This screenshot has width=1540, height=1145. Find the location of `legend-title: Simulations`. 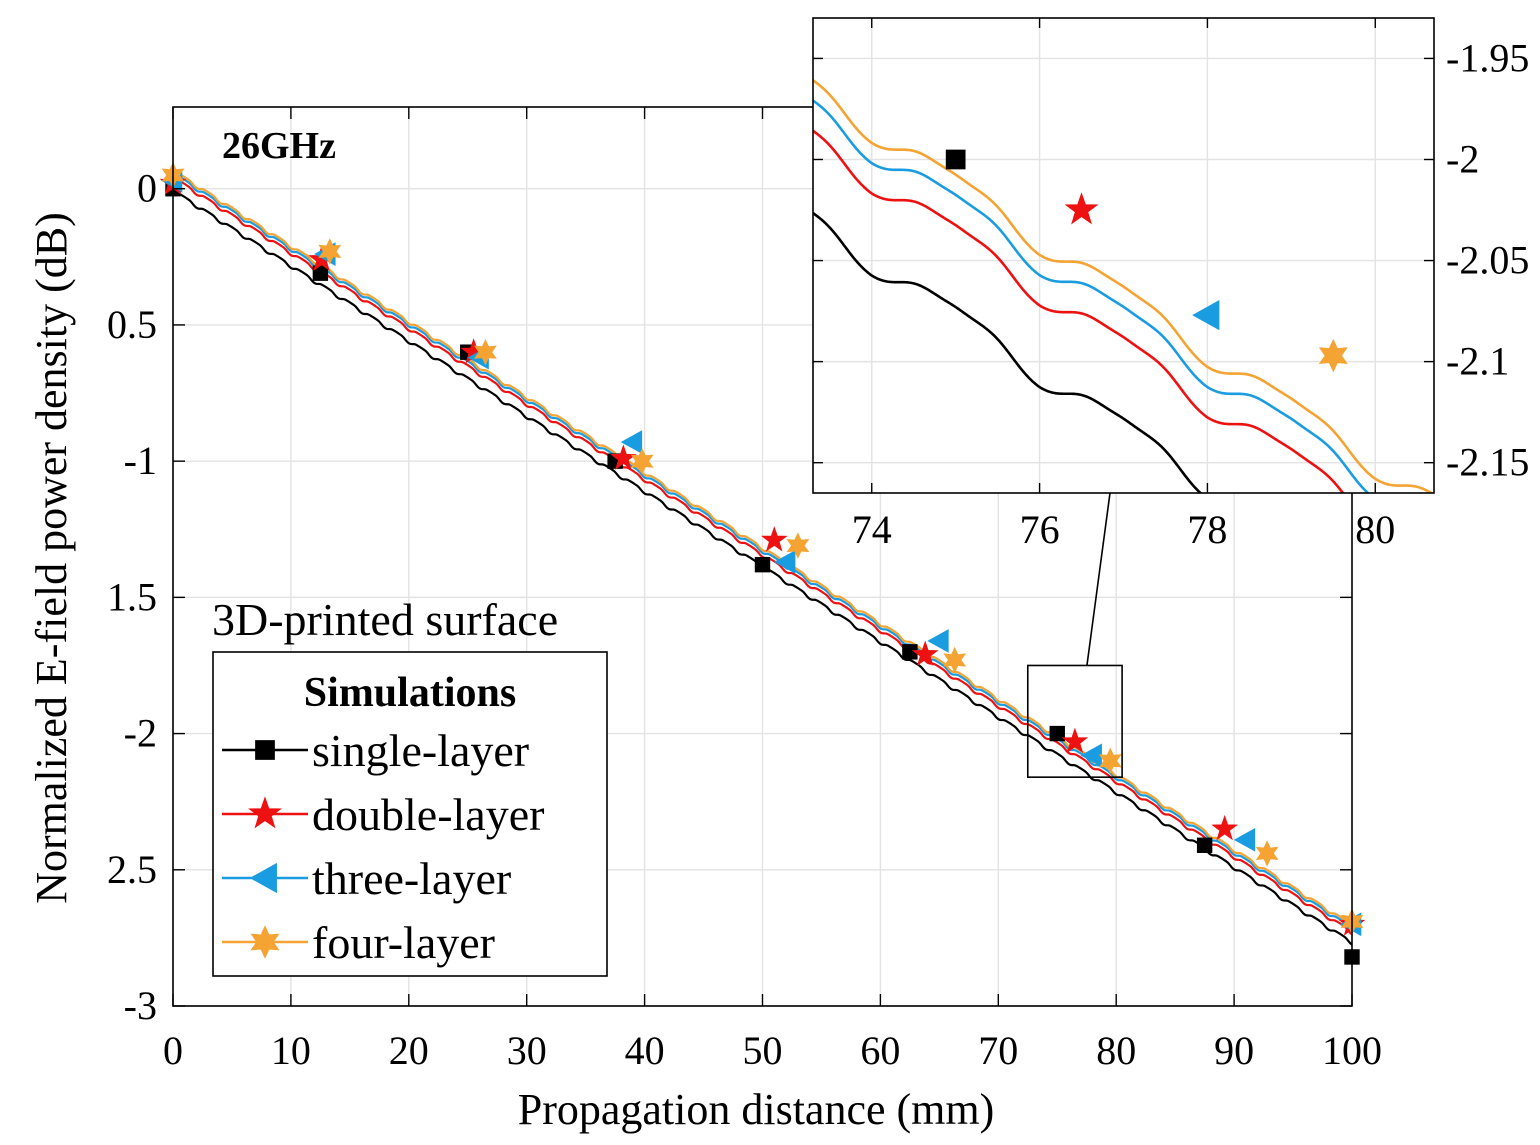

legend-title: Simulations is located at coordinates (410, 693).